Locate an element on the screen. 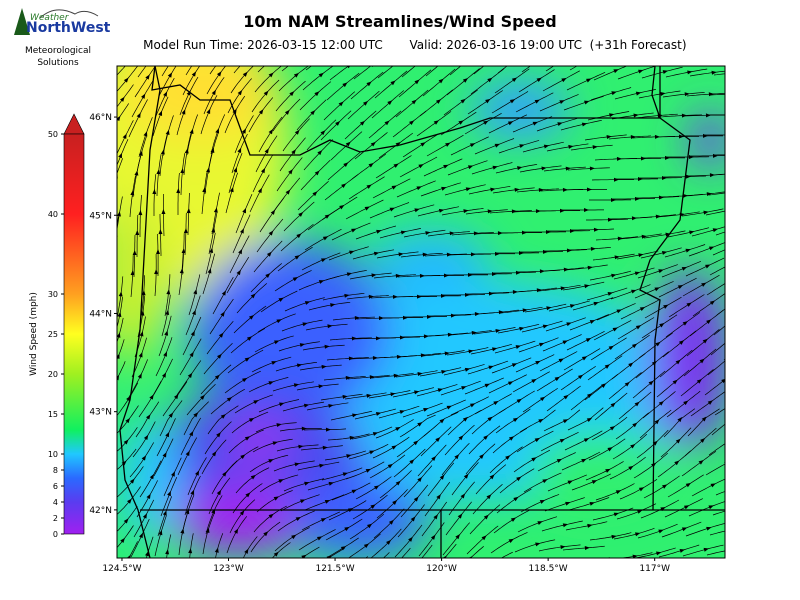 The height and width of the screenshot is (600, 800). title: 10m NAM Streamlines/Wind Speed is located at coordinates (399, 21).